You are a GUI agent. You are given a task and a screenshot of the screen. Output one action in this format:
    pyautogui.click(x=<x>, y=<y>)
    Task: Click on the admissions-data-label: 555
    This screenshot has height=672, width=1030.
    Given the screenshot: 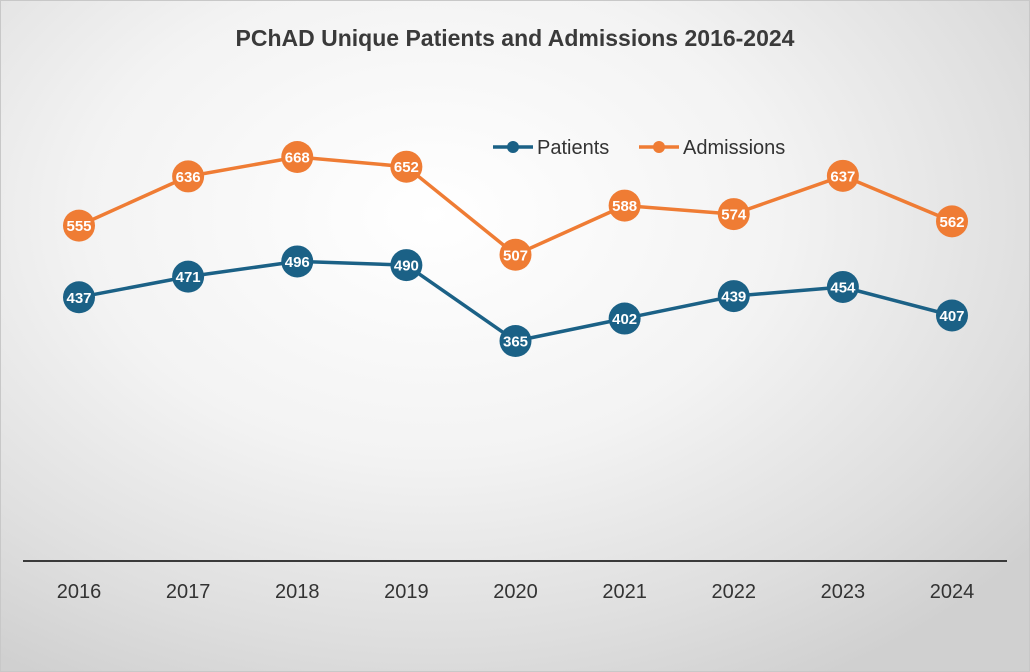 What is the action you would take?
    pyautogui.click(x=78, y=226)
    